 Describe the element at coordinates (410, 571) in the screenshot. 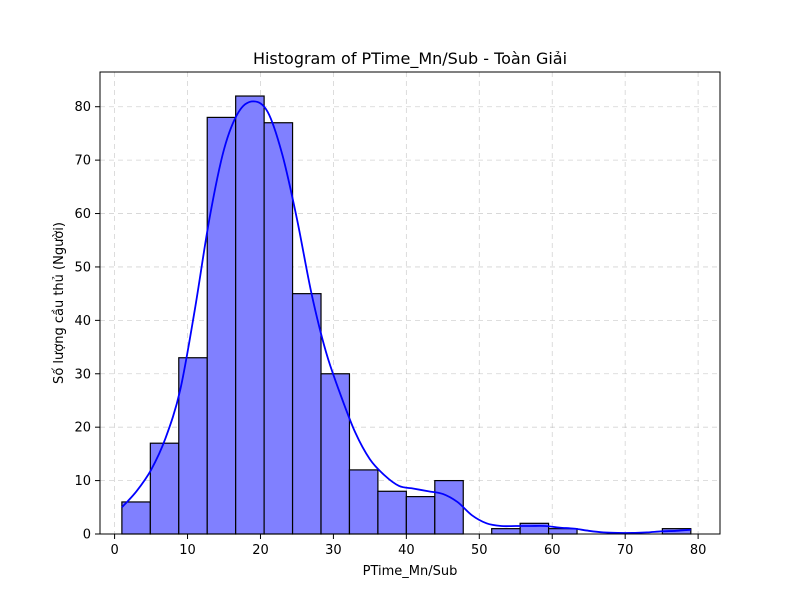

I see `x-axis-label: PTime_Mn/Sub` at that location.